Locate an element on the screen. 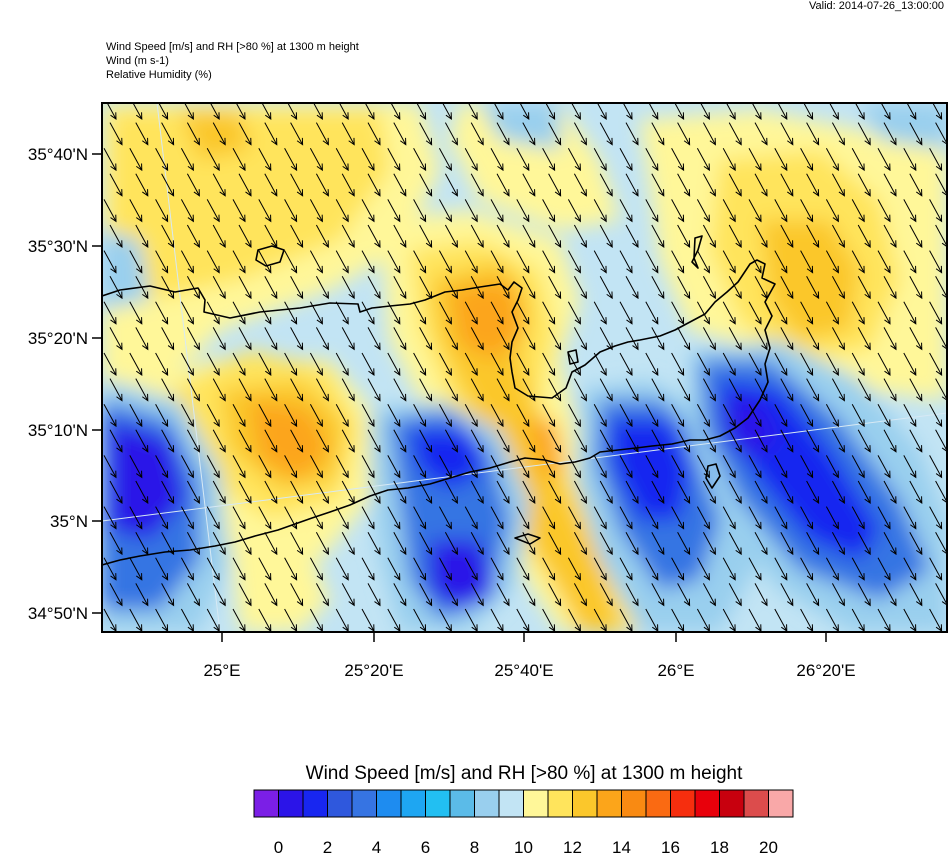 This screenshot has height=854, width=948. valid-time: Valid: 2014-07-26_13:00:00 is located at coordinates (876, 6).